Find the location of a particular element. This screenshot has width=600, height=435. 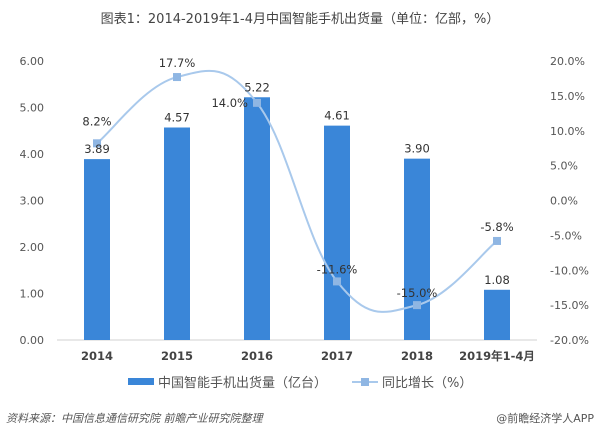

y-right-tick: 15.0% is located at coordinates (567, 96).